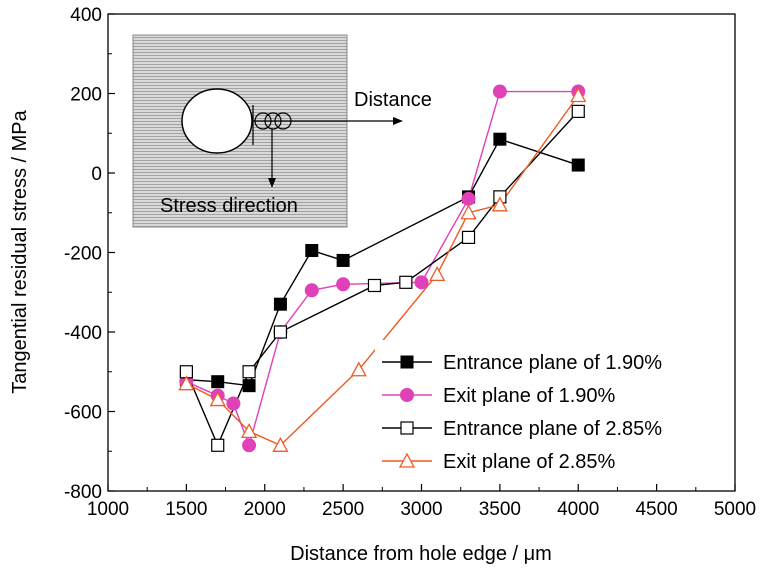 The height and width of the screenshot is (575, 768). I want to click on legend-frame, so click(549, 408).